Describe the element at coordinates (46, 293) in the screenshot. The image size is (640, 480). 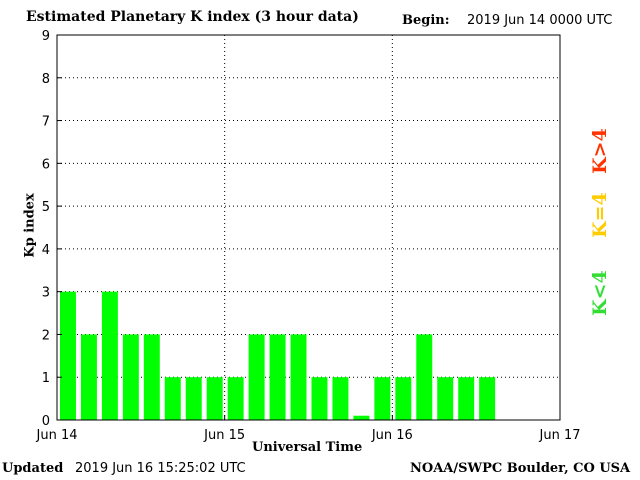
I see `y-tick-label-3: 3` at that location.